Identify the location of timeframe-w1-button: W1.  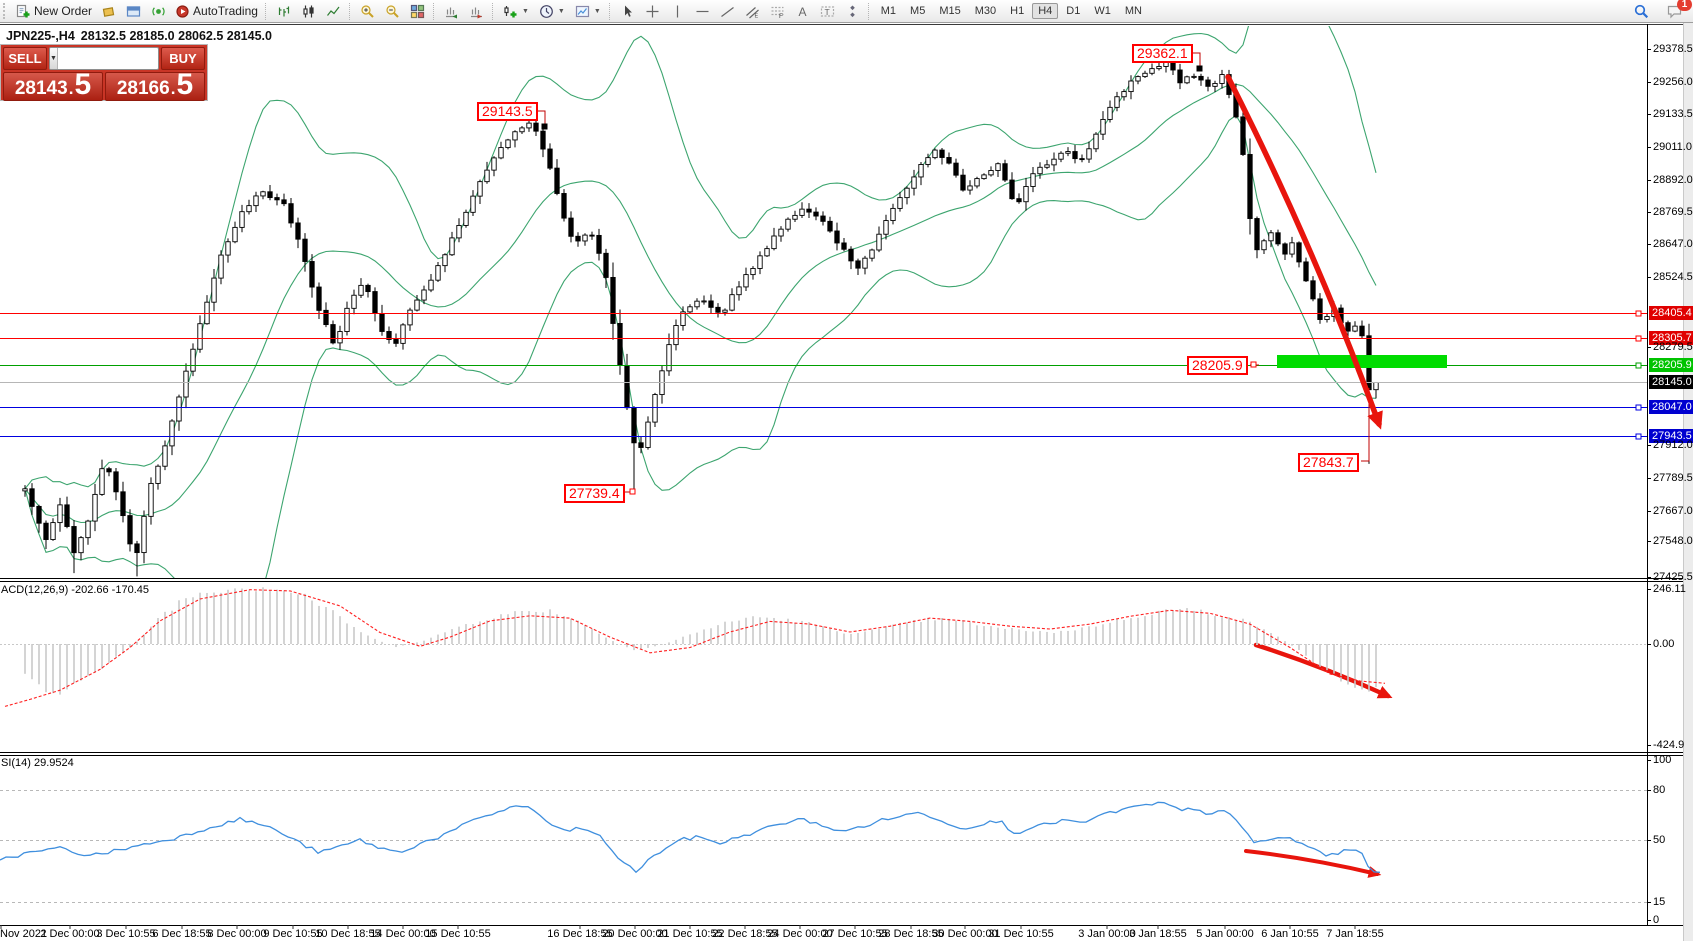
(1102, 11).